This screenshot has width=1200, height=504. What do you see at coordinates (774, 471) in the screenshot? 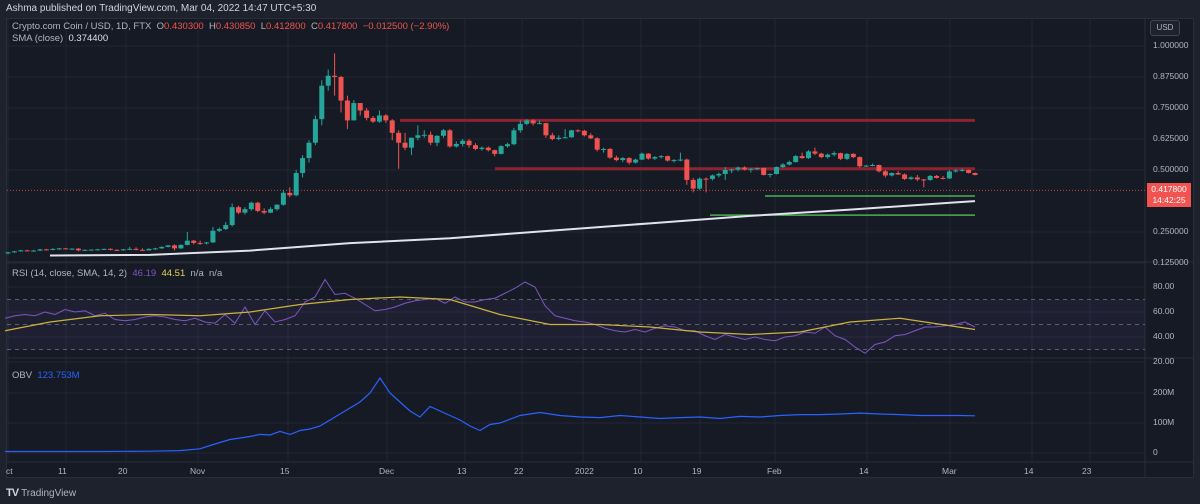
I see `time-tick-label: Feb` at bounding box center [774, 471].